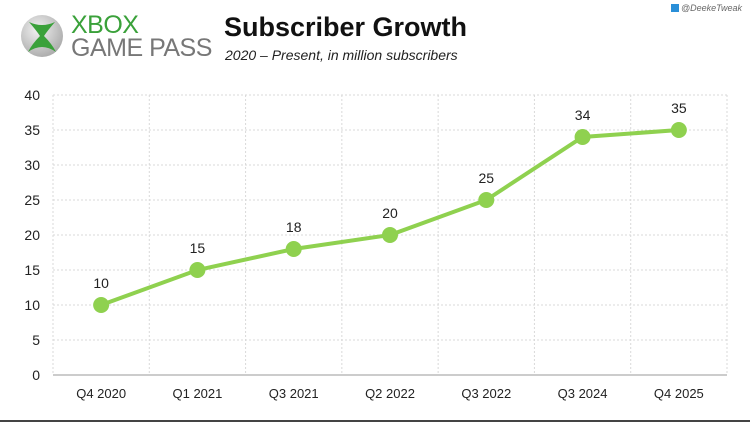 This screenshot has height=422, width=750. I want to click on chart-title: Subscriber Growth, so click(346, 27).